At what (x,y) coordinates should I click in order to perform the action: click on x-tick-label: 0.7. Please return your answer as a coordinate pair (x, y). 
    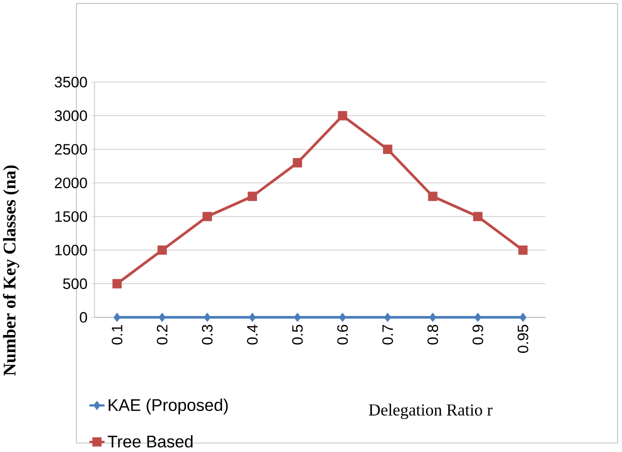
    Looking at the image, I should click on (387, 334).